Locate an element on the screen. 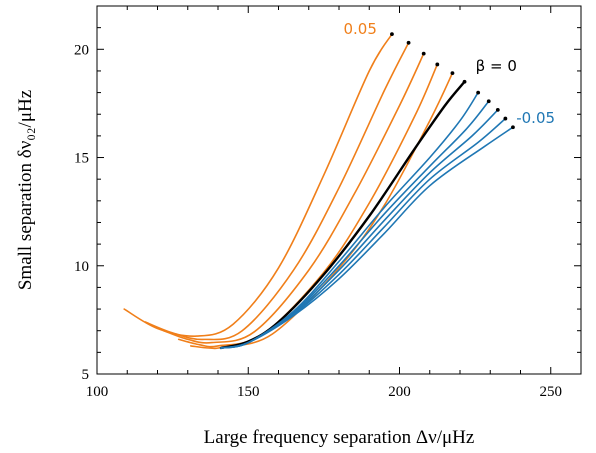  y-tick-label: 15 is located at coordinates (81, 159).